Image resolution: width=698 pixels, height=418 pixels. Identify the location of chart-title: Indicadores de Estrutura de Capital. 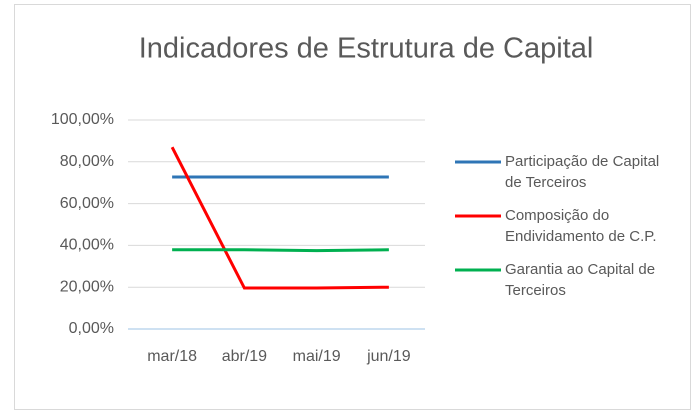
(366, 49).